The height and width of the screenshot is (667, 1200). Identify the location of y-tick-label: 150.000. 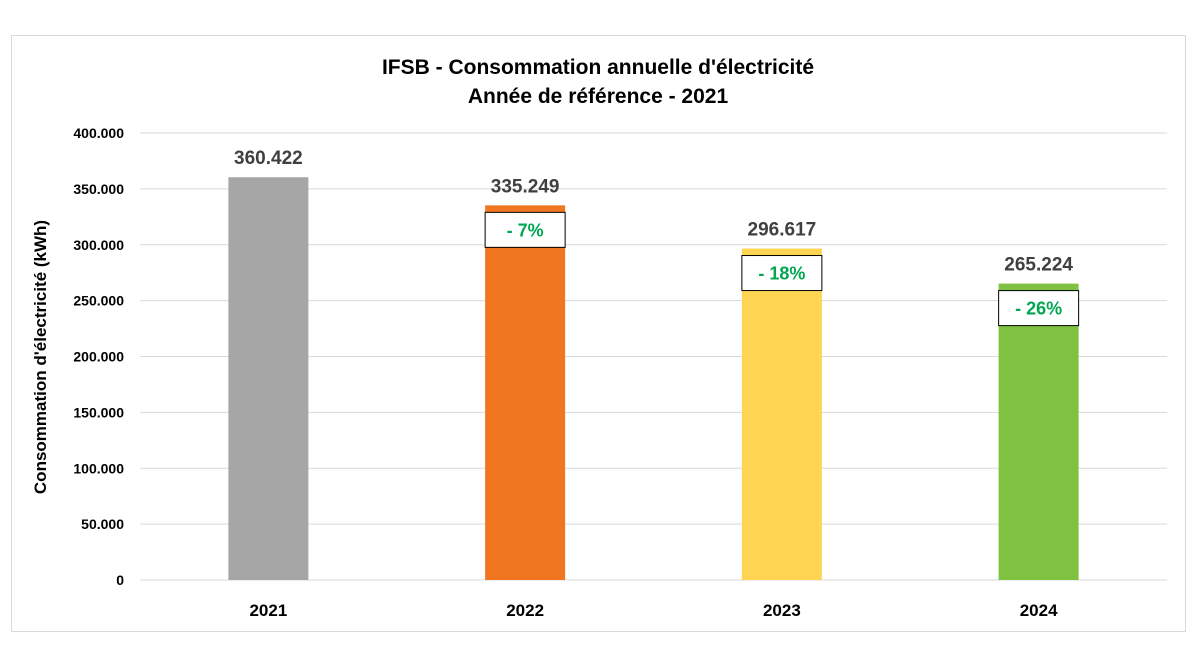
(98, 412).